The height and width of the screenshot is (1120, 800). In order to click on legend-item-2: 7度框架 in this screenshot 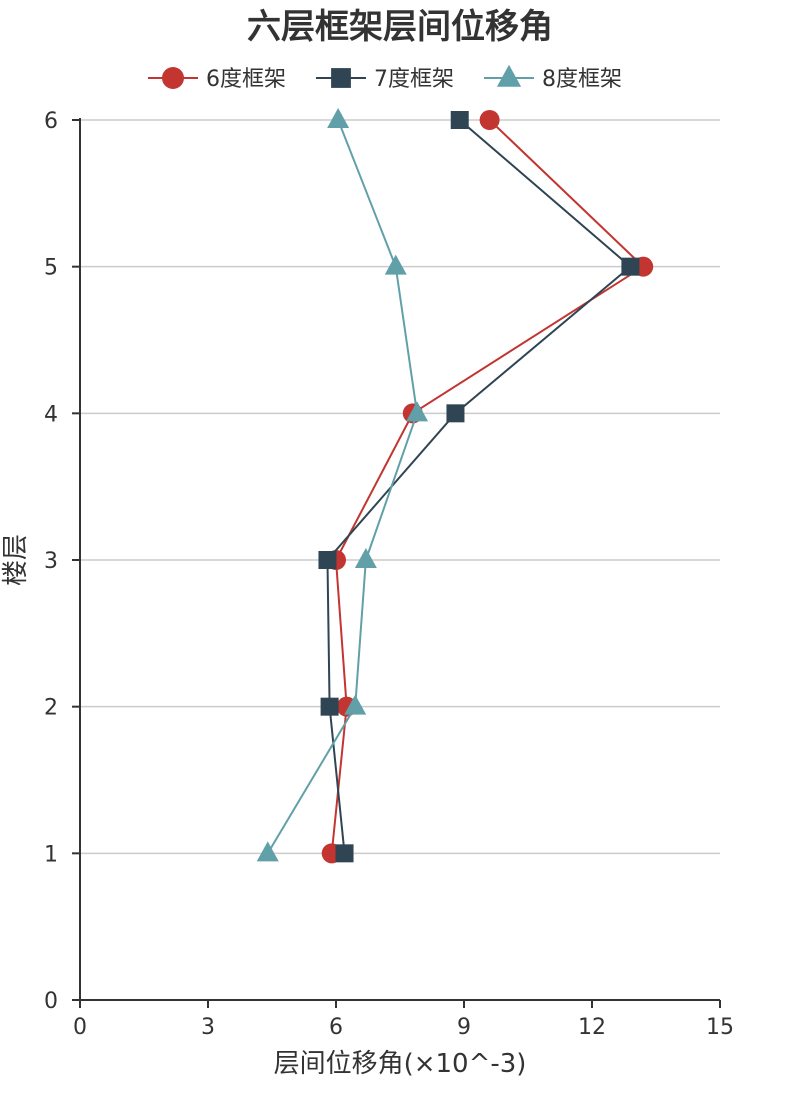, I will do `click(385, 79)`.